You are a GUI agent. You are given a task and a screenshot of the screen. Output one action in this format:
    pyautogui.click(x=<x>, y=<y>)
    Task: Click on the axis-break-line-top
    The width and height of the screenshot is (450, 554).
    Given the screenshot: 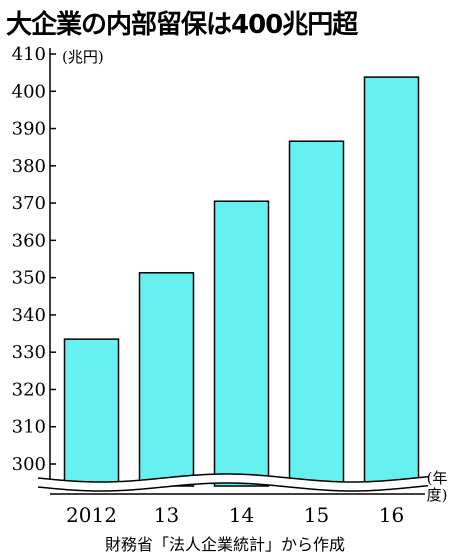 What is the action you would take?
    pyautogui.click(x=233, y=478)
    